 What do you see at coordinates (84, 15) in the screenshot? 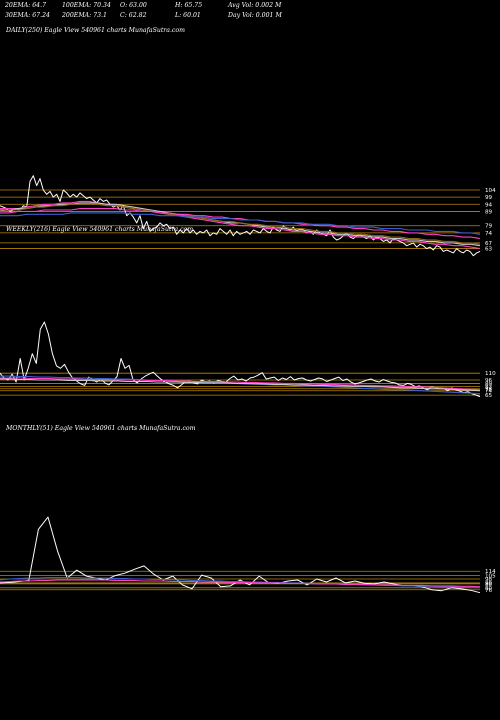
I see `stat-200ema: 200EMA: 73.1` at bounding box center [84, 15].